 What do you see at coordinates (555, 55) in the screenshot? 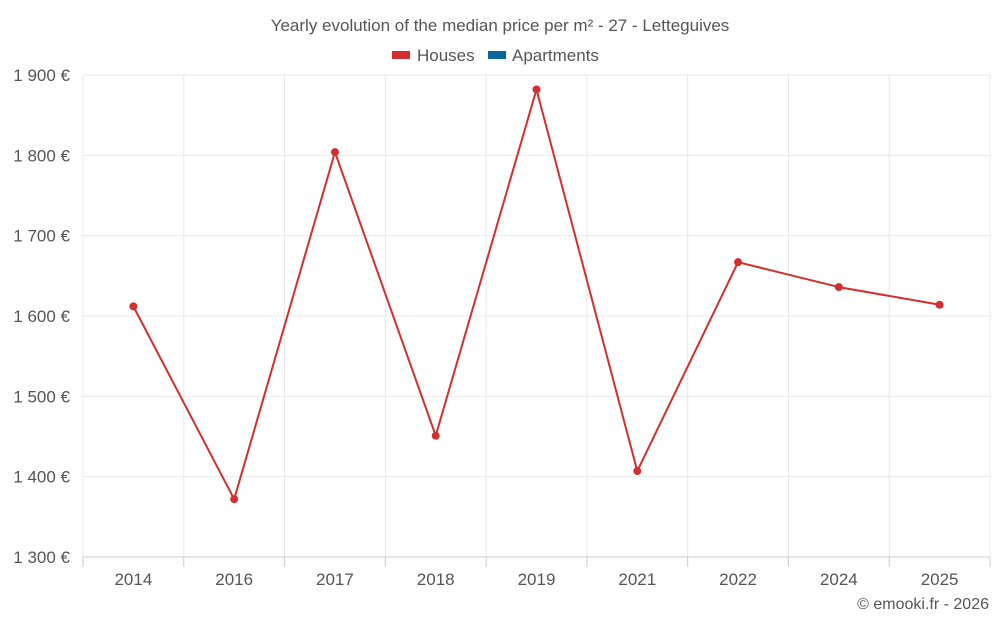
I see `legend-label-apartments: Apartments` at bounding box center [555, 55].